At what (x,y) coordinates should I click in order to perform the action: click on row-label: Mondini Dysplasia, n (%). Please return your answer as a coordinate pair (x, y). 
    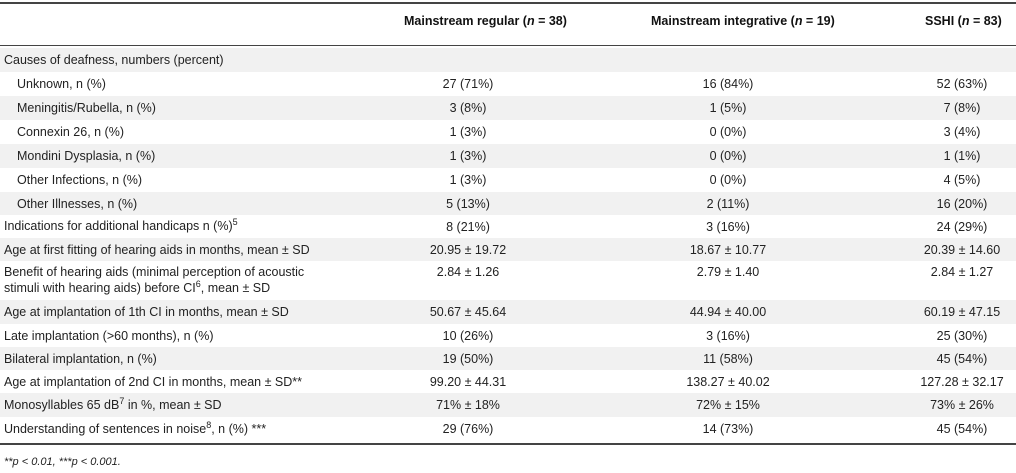
    Looking at the image, I should click on (86, 156).